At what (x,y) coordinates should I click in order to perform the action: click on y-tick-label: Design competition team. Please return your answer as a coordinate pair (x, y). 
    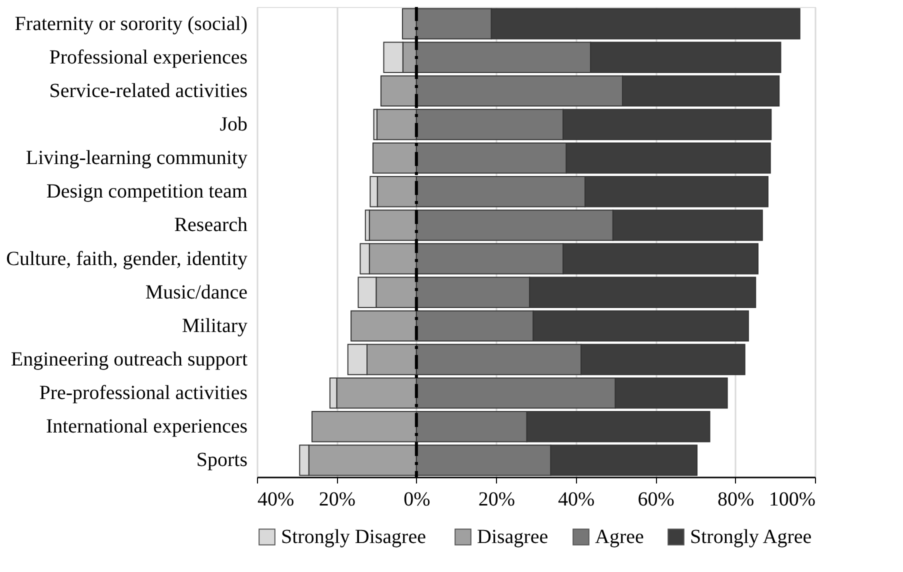
    Looking at the image, I should click on (147, 191).